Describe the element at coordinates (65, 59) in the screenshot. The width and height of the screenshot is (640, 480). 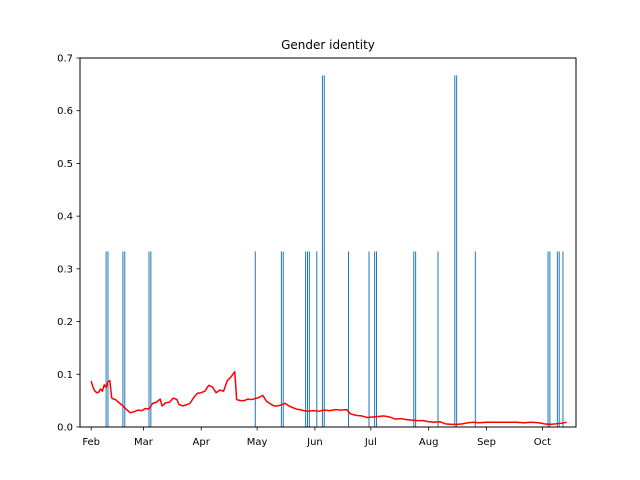
I see `y-tick-label: 0.7` at that location.